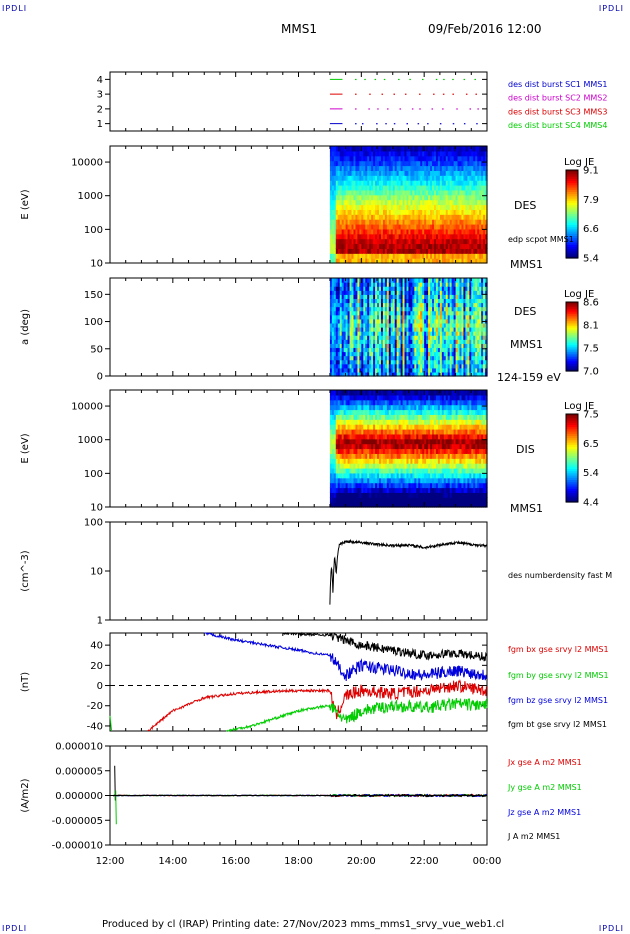 The image size is (630, 934). What do you see at coordinates (100, 109) in the screenshot?
I see `panel-0-ytick-label: 2` at bounding box center [100, 109].